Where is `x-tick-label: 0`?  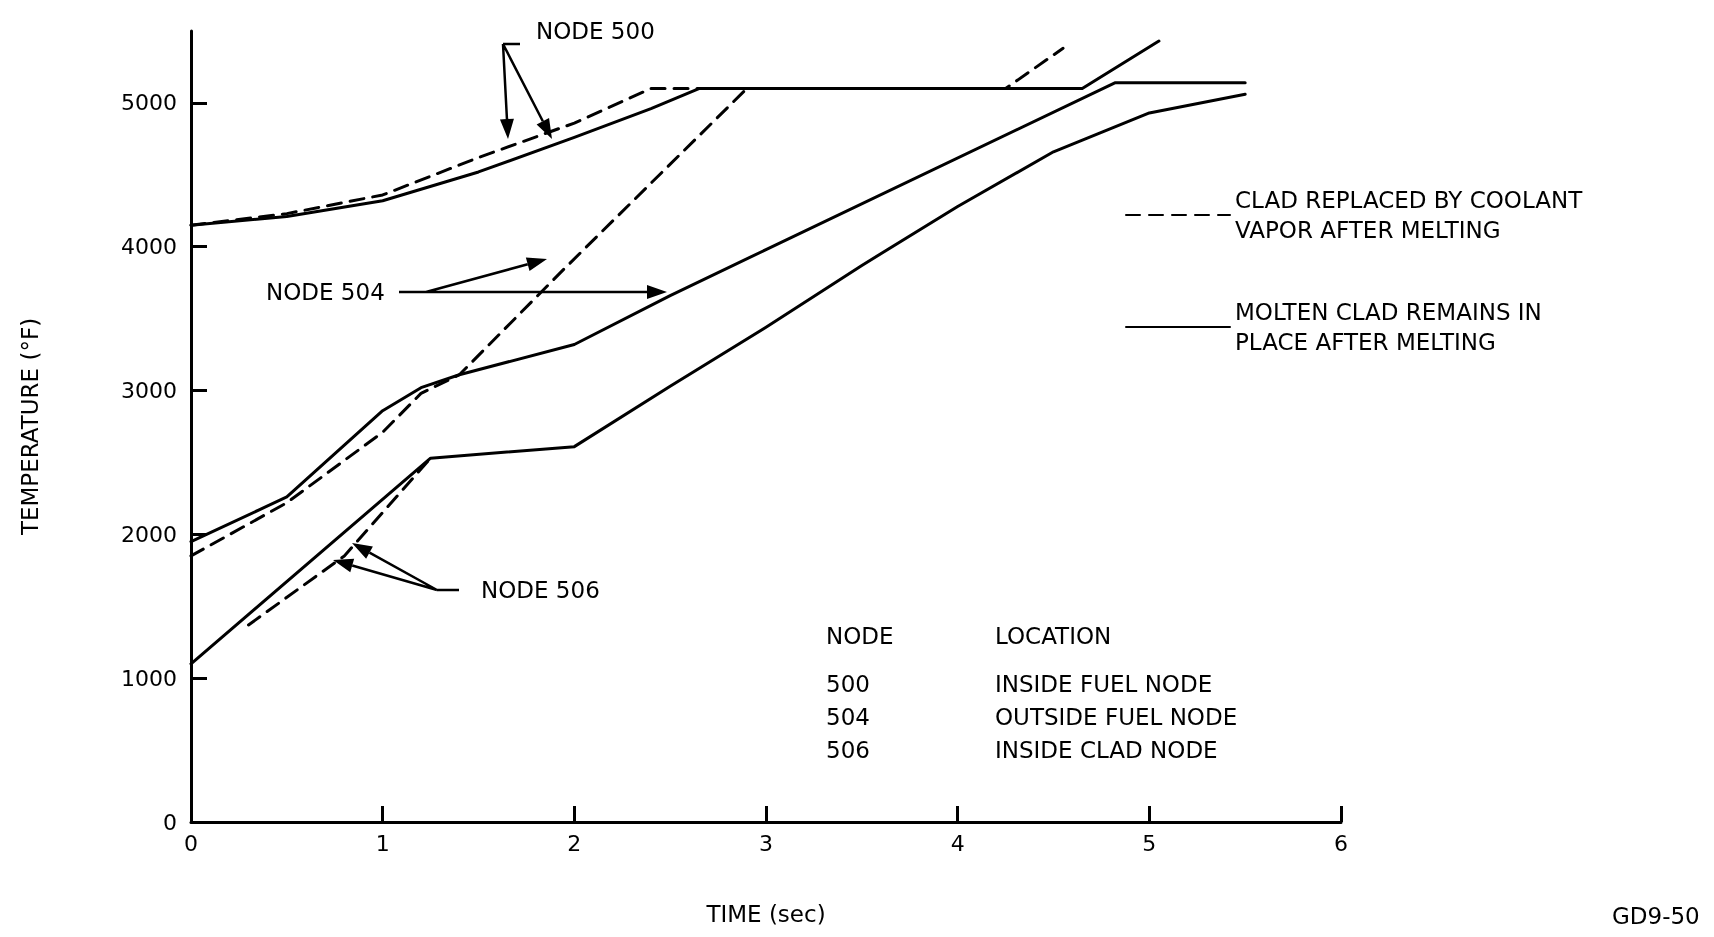 x-tick-label: 0 is located at coordinates (191, 843).